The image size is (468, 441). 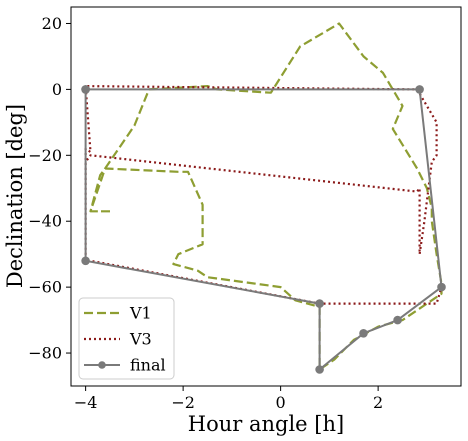 What do you see at coordinates (86, 402) in the screenshot?
I see `x-tick-label: −4` at bounding box center [86, 402].